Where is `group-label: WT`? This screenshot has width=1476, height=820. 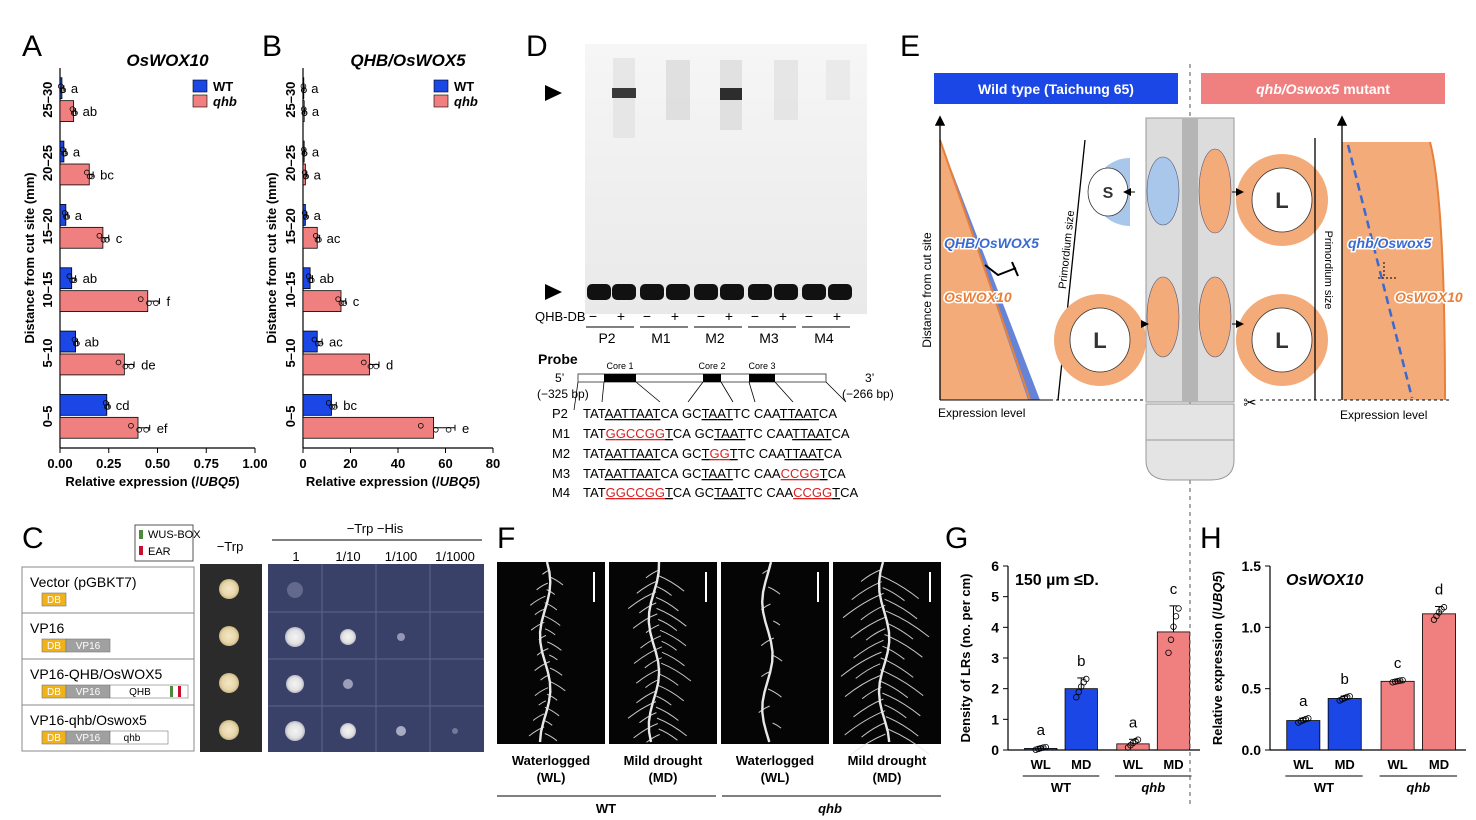 group-label: WT is located at coordinates (1324, 787).